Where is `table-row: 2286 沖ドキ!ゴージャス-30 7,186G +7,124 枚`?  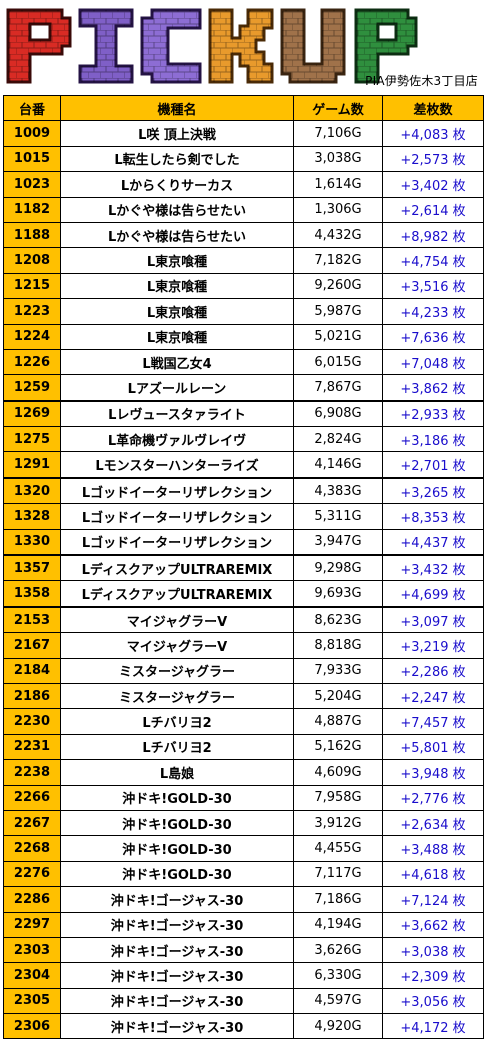 table-row: 2286 沖ドキ!ゴージャス-30 7,186G +7,124 枚 is located at coordinates (243, 899).